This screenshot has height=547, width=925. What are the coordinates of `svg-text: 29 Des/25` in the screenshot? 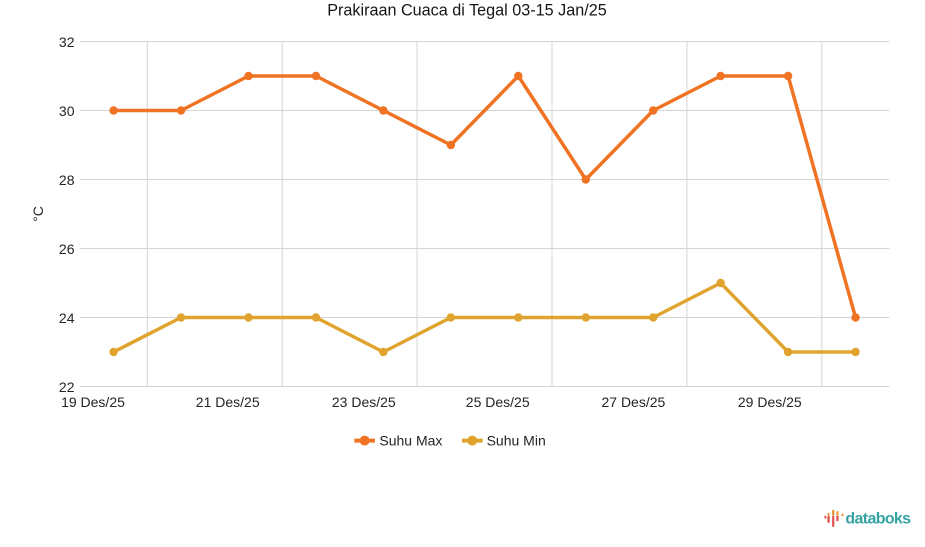 It's located at (770, 402).